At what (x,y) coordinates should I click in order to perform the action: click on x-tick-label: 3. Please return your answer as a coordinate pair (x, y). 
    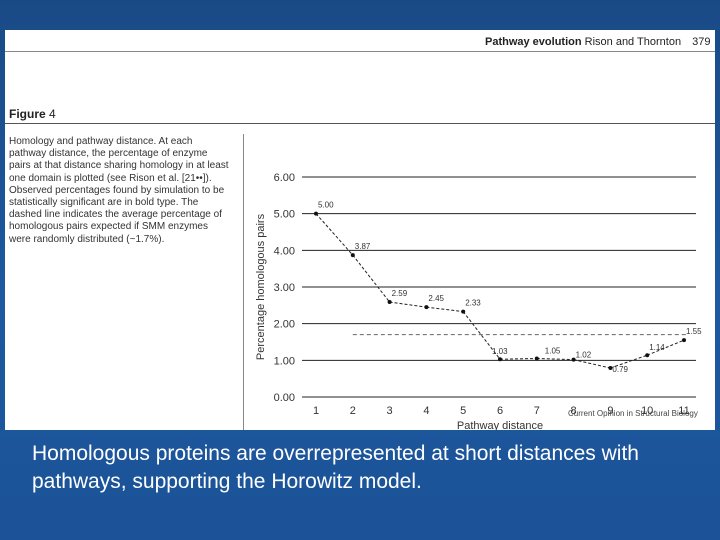
    Looking at the image, I should click on (390, 411).